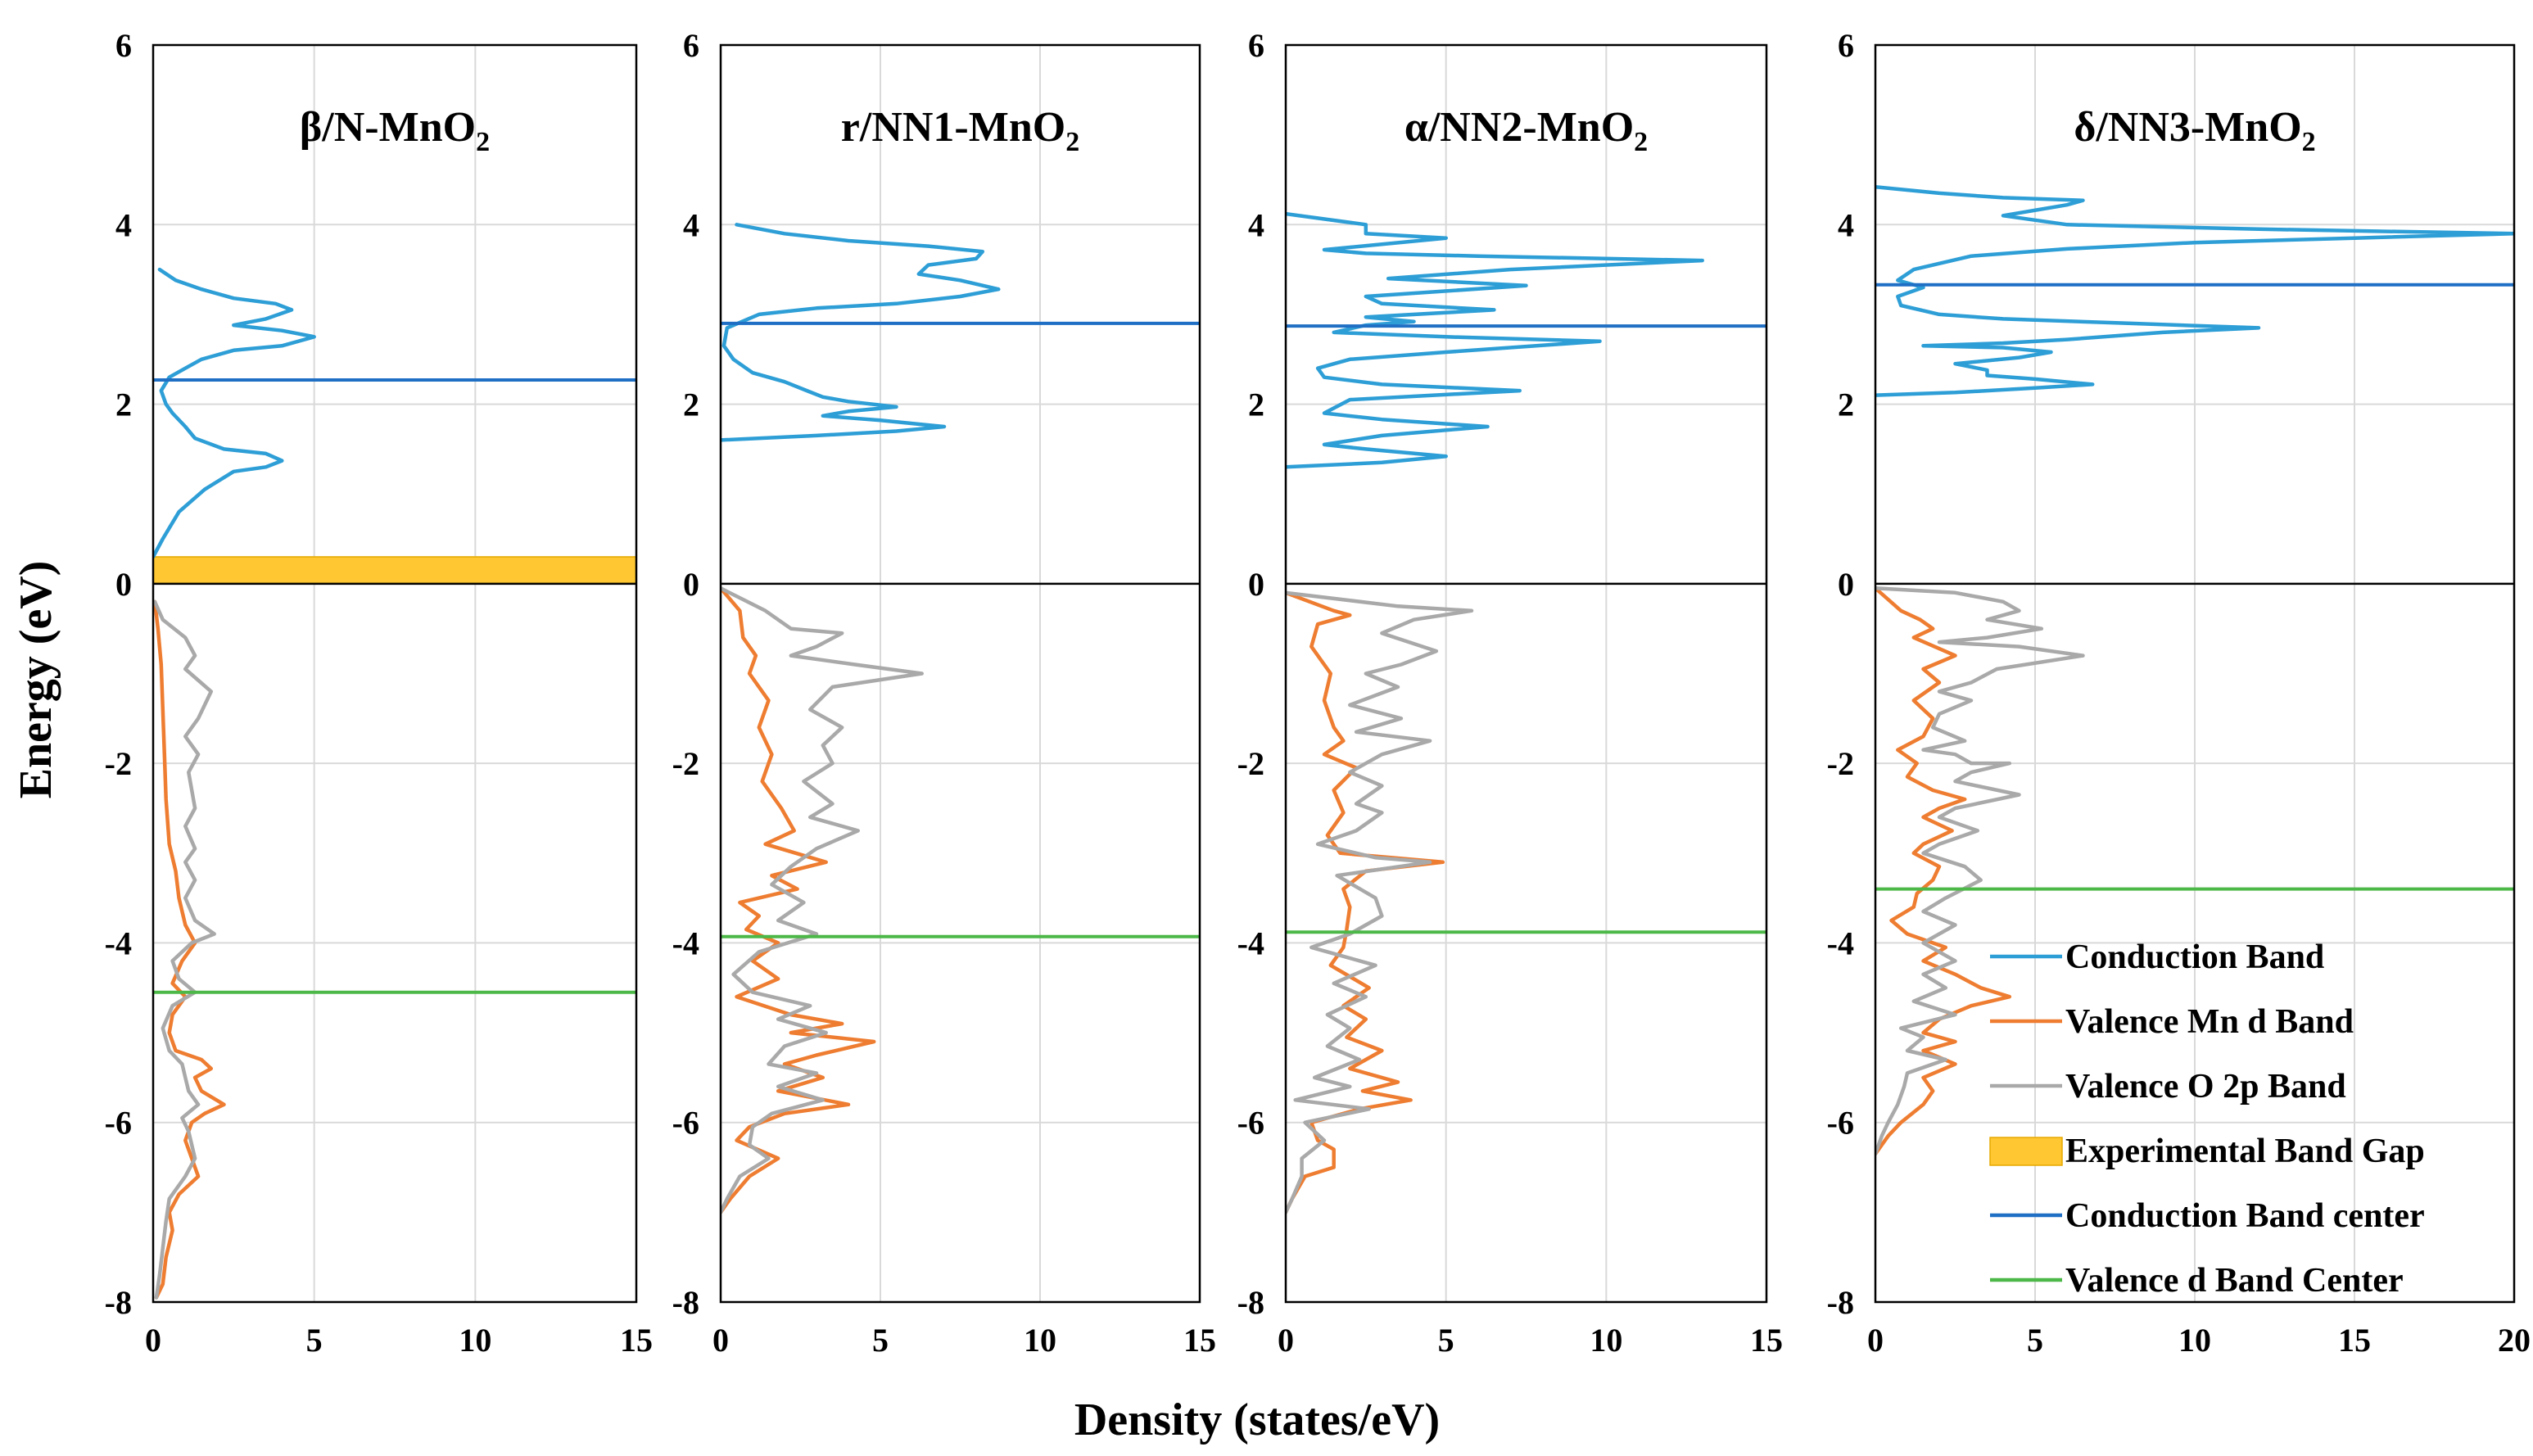  I want to click on legend-label: Valence Mn d Band, so click(2209, 1022).